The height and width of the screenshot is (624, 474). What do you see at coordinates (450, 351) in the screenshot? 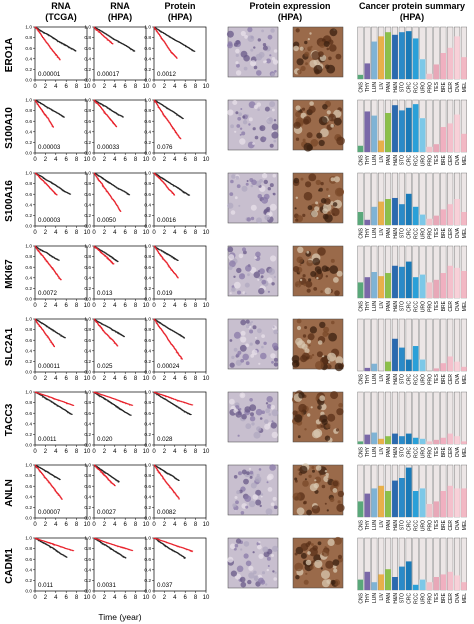
I see `summary-bar: CER` at bounding box center [450, 351].